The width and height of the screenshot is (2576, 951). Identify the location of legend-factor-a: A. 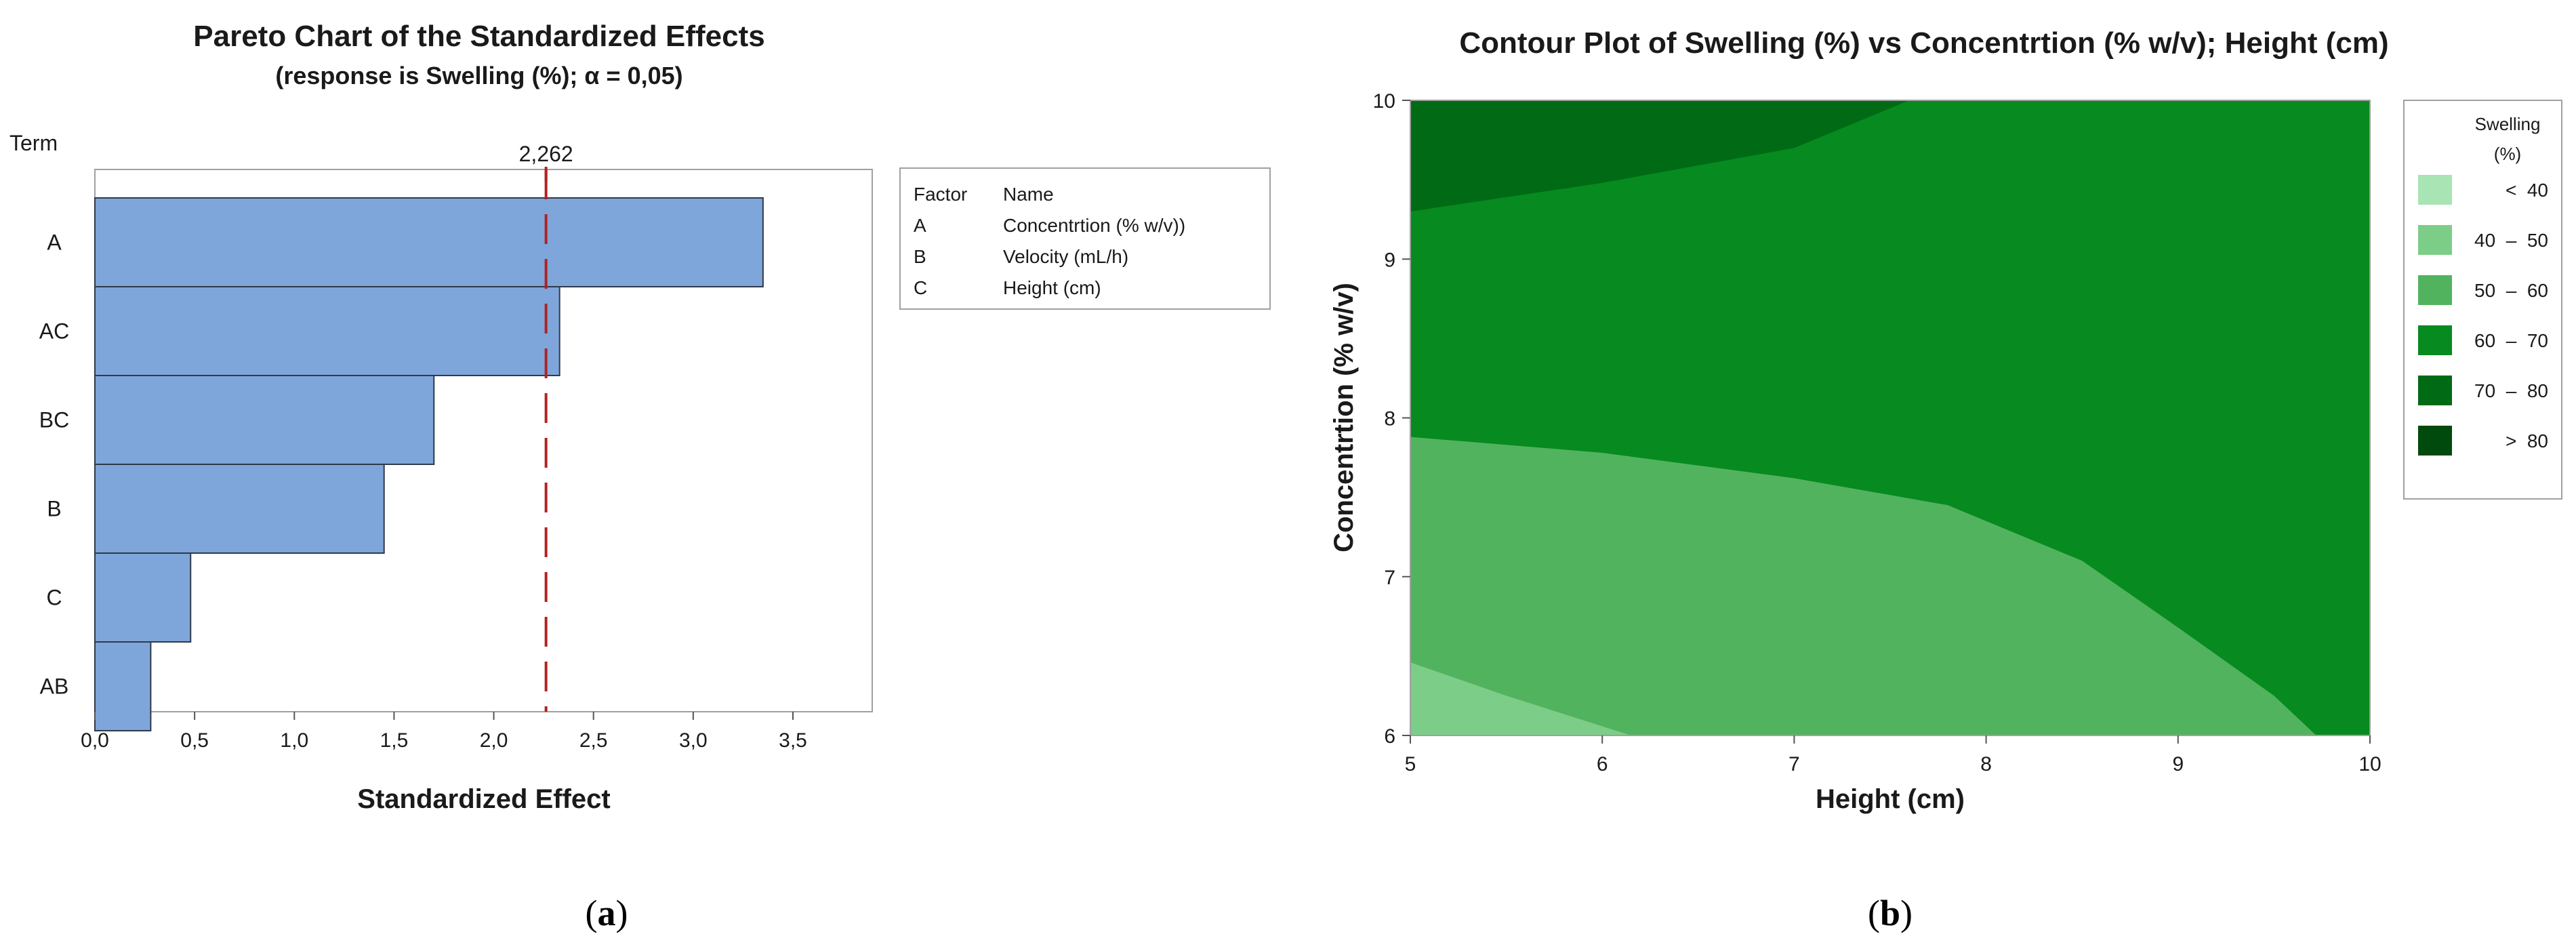
(920, 225).